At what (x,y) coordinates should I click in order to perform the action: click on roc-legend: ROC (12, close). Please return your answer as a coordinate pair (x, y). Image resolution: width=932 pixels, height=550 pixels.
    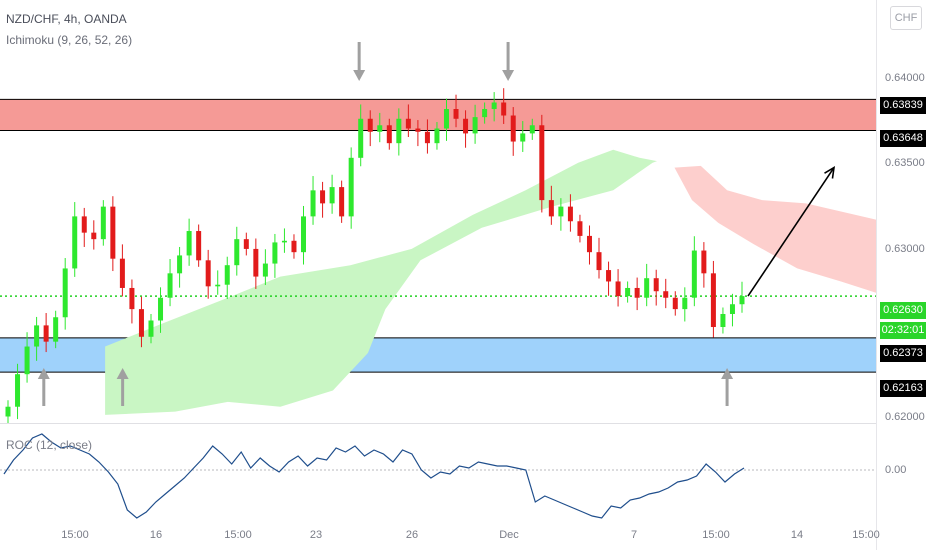
    Looking at the image, I should click on (49, 445).